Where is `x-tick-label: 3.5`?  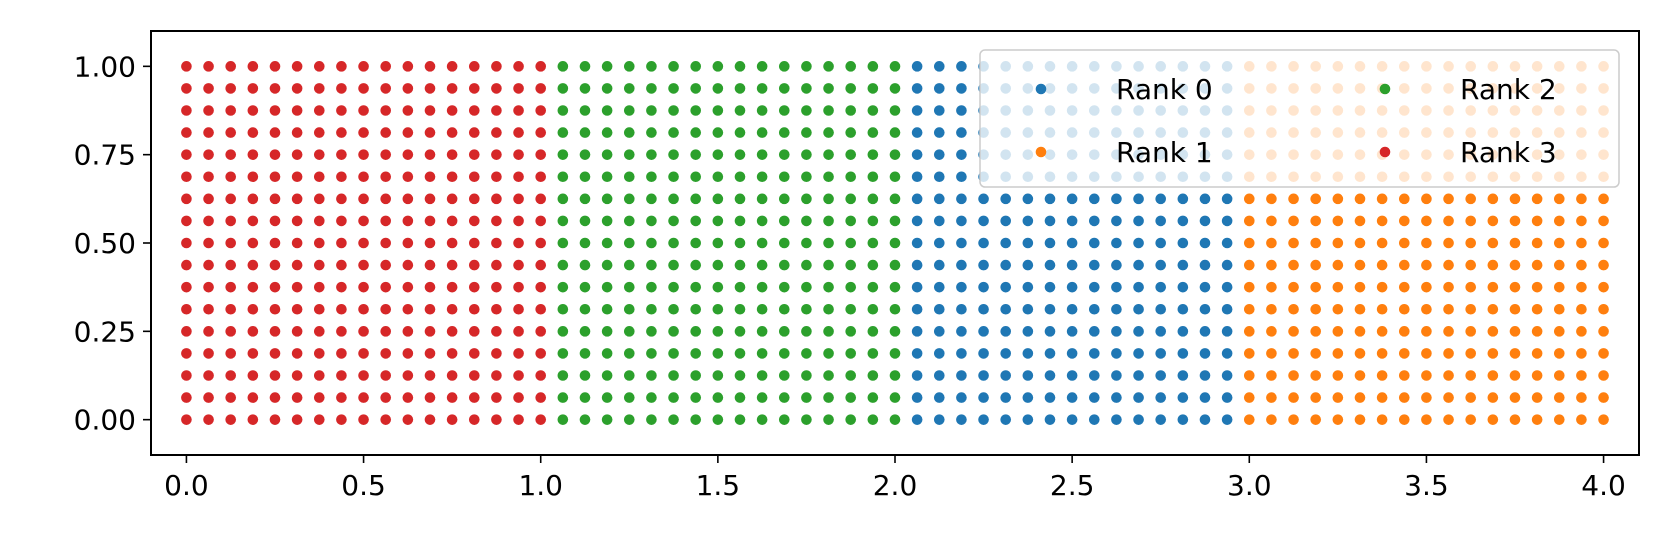
x-tick-label: 3.5 is located at coordinates (1426, 485).